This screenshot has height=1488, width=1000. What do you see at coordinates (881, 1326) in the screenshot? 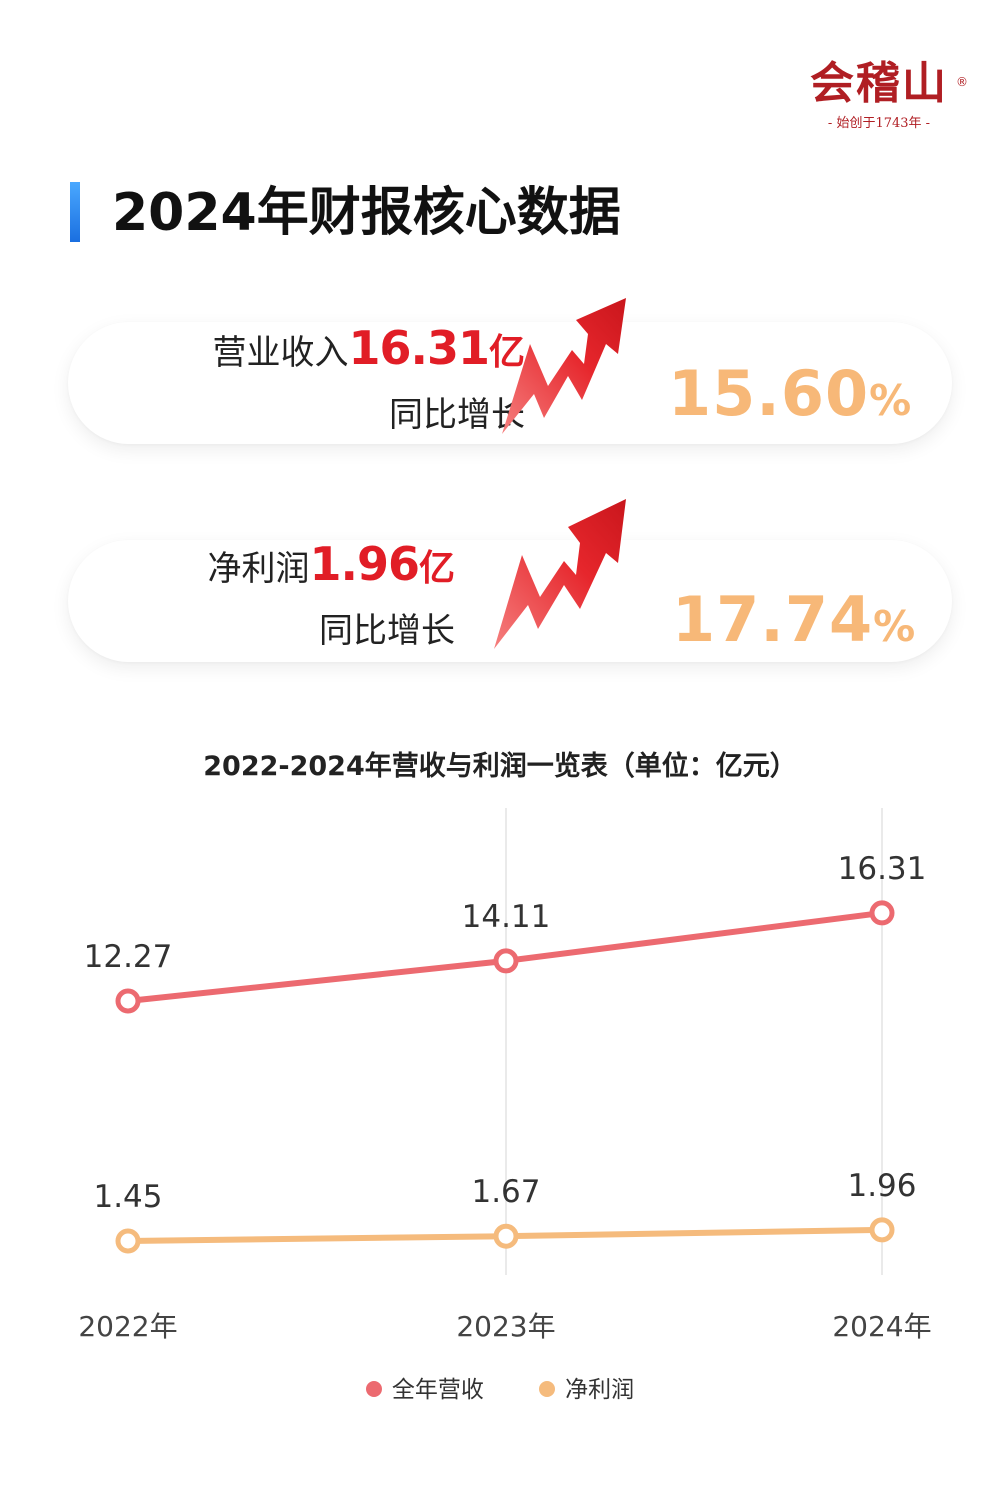
I see `x-tick-label: 2024年` at bounding box center [881, 1326].